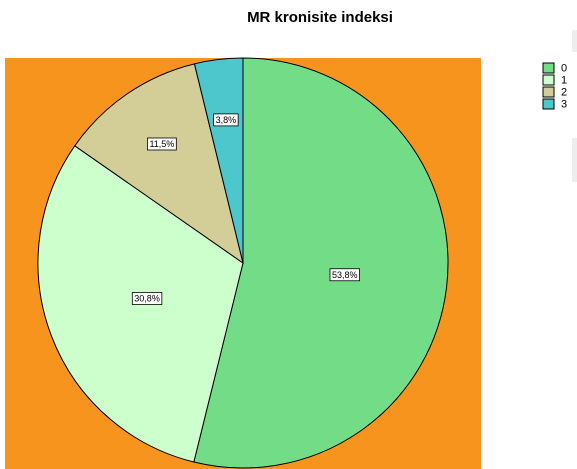 This screenshot has width=577, height=469. What do you see at coordinates (564, 104) in the screenshot?
I see `legend-label: 3` at bounding box center [564, 104].